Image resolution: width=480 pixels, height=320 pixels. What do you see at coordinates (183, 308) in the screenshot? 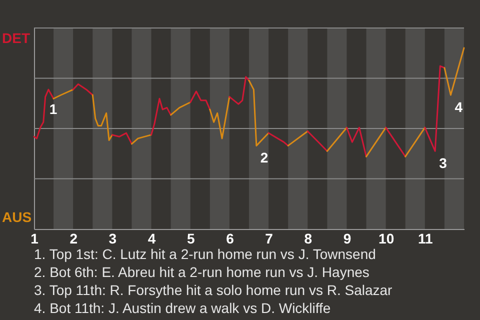
I see `text: 4. Bot 11th: J. Austin drew a walk vs D. Wickliffe` at bounding box center [183, 308].